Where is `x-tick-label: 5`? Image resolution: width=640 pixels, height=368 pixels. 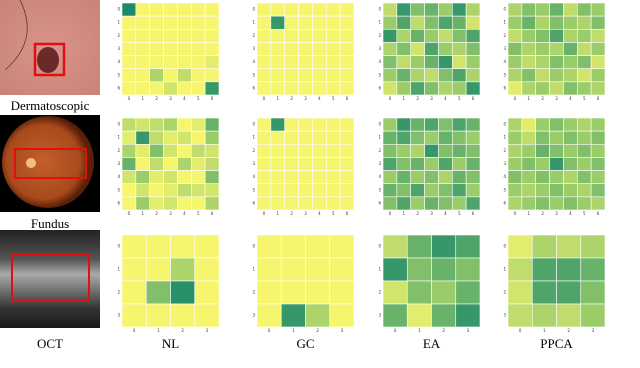 x-tick-label: 5 is located at coordinates (333, 213).